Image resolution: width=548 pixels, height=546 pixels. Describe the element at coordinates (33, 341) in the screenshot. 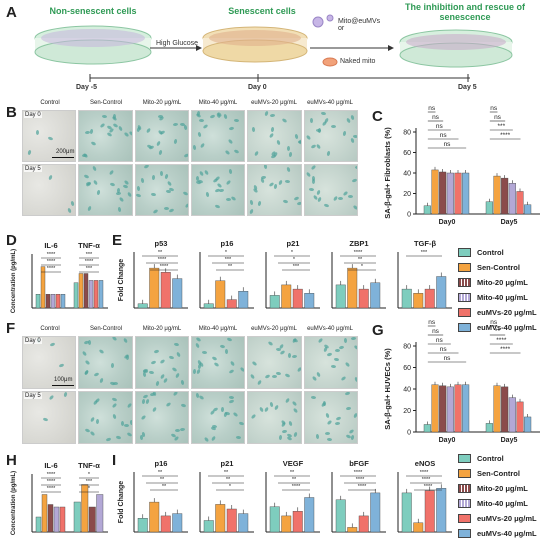

I see `row-label-f-day0: Day 0` at that location.